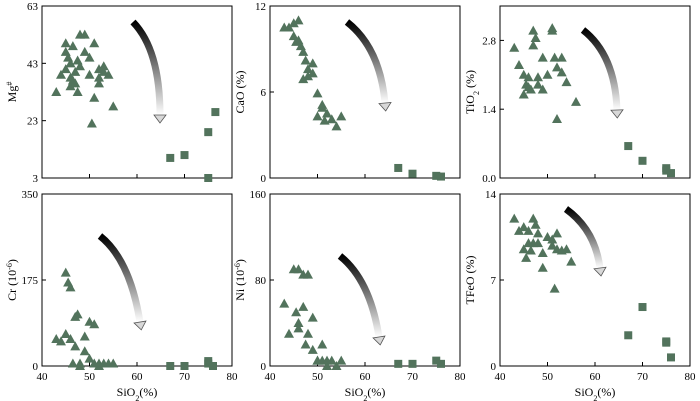  What do you see at coordinates (494, 281) in the screenshot?
I see `y-tick-label: 7` at bounding box center [494, 281].